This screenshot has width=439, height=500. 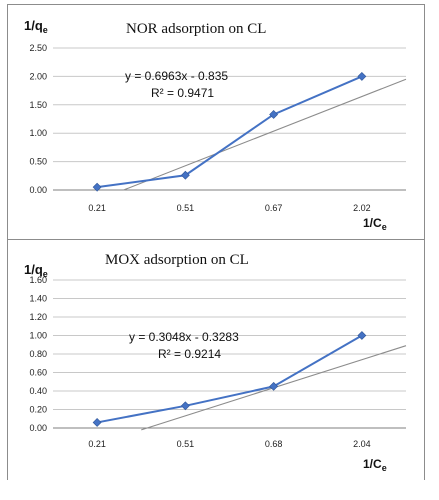 What do you see at coordinates (38, 354) in the screenshot?
I see `y-tick-label: 0.80` at bounding box center [38, 354].